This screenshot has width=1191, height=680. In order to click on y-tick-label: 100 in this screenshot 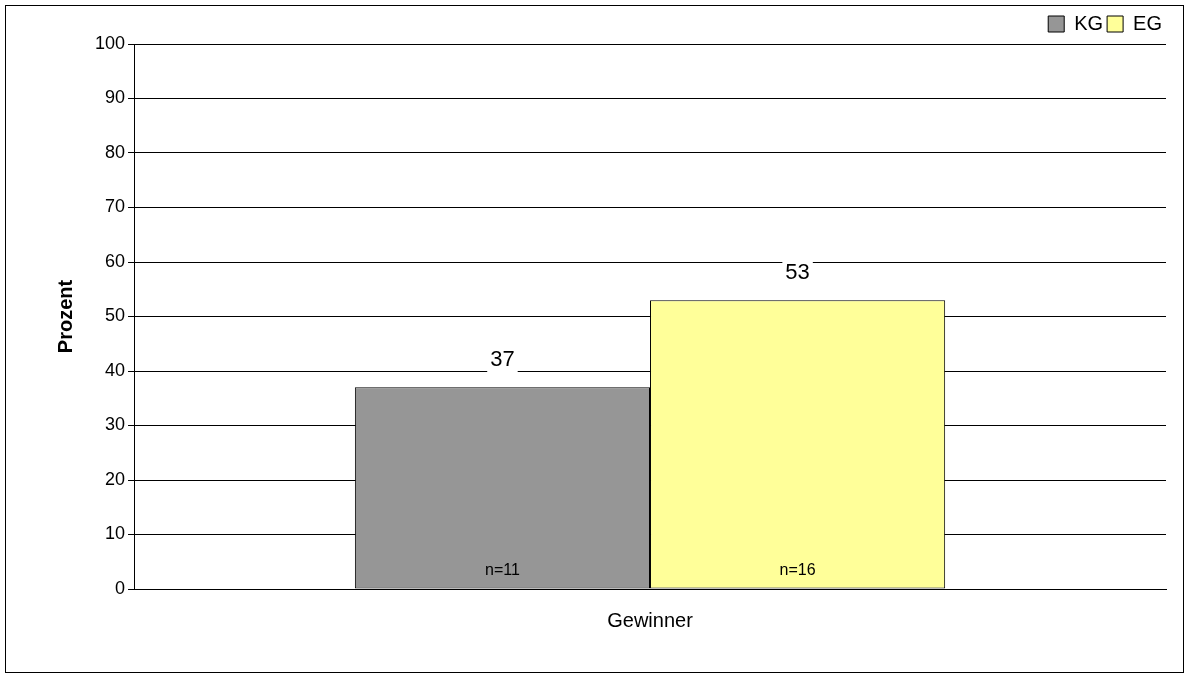, I will do `click(110, 42)`.